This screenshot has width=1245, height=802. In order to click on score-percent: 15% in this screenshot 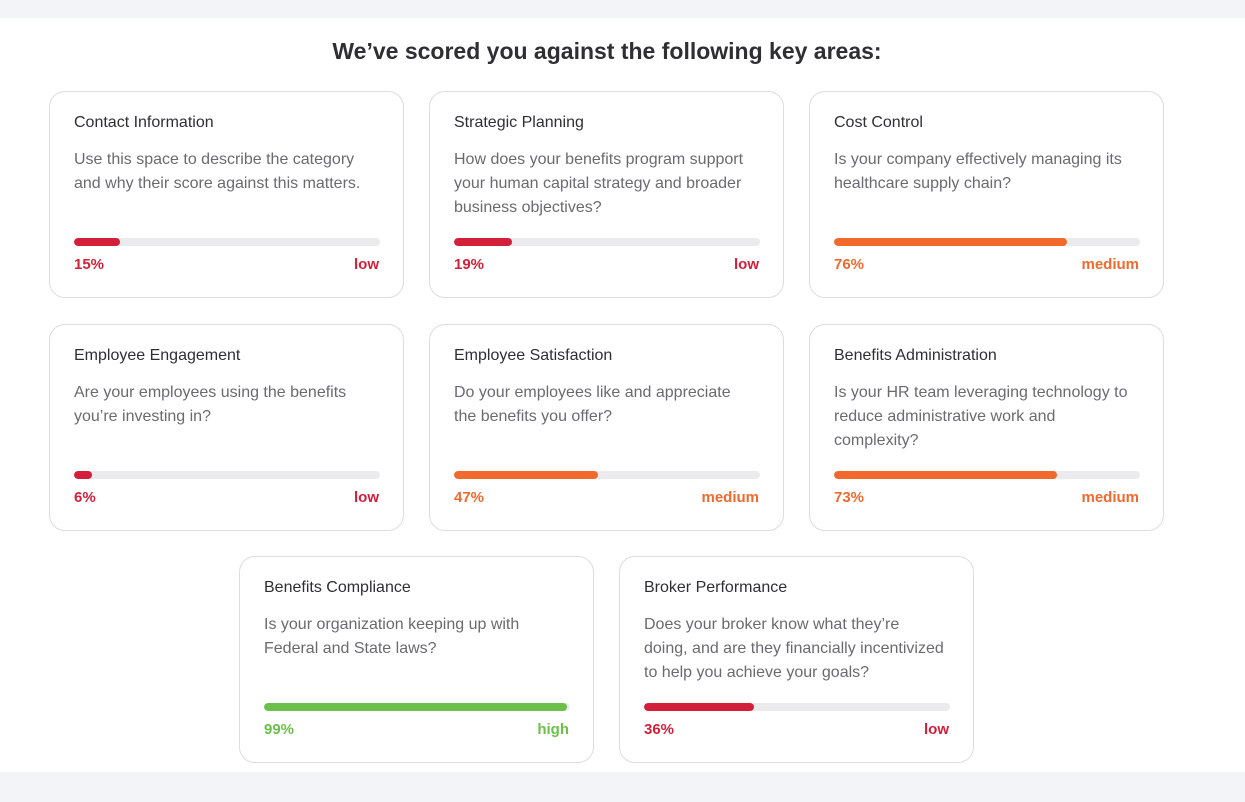, I will do `click(89, 264)`.